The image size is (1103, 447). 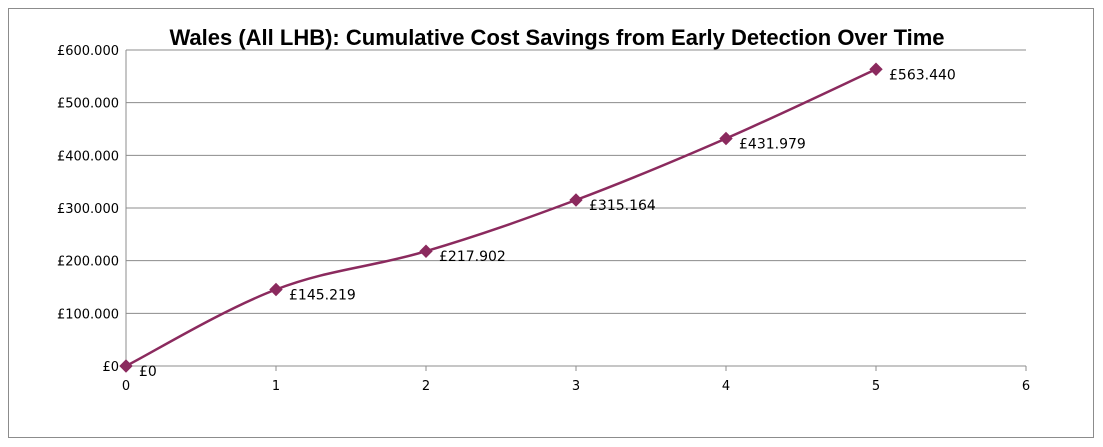 I want to click on x-tick-label: 3, so click(x=576, y=386).